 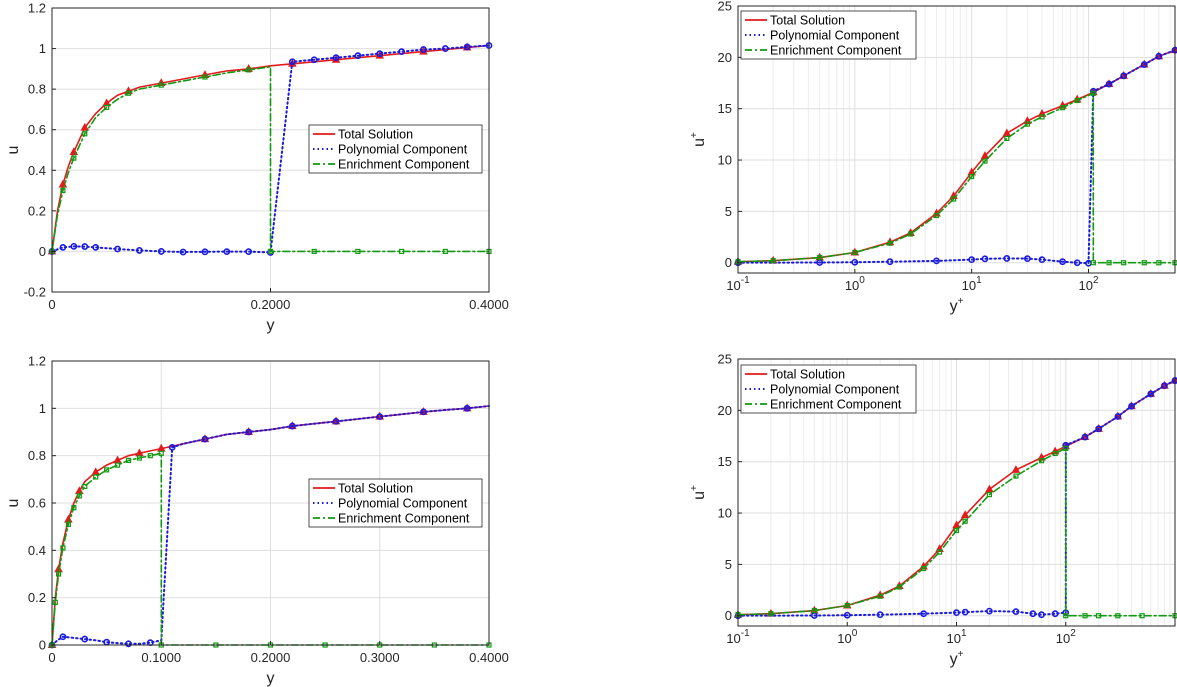 I want to click on x-axis-label: y+, so click(x=957, y=658).